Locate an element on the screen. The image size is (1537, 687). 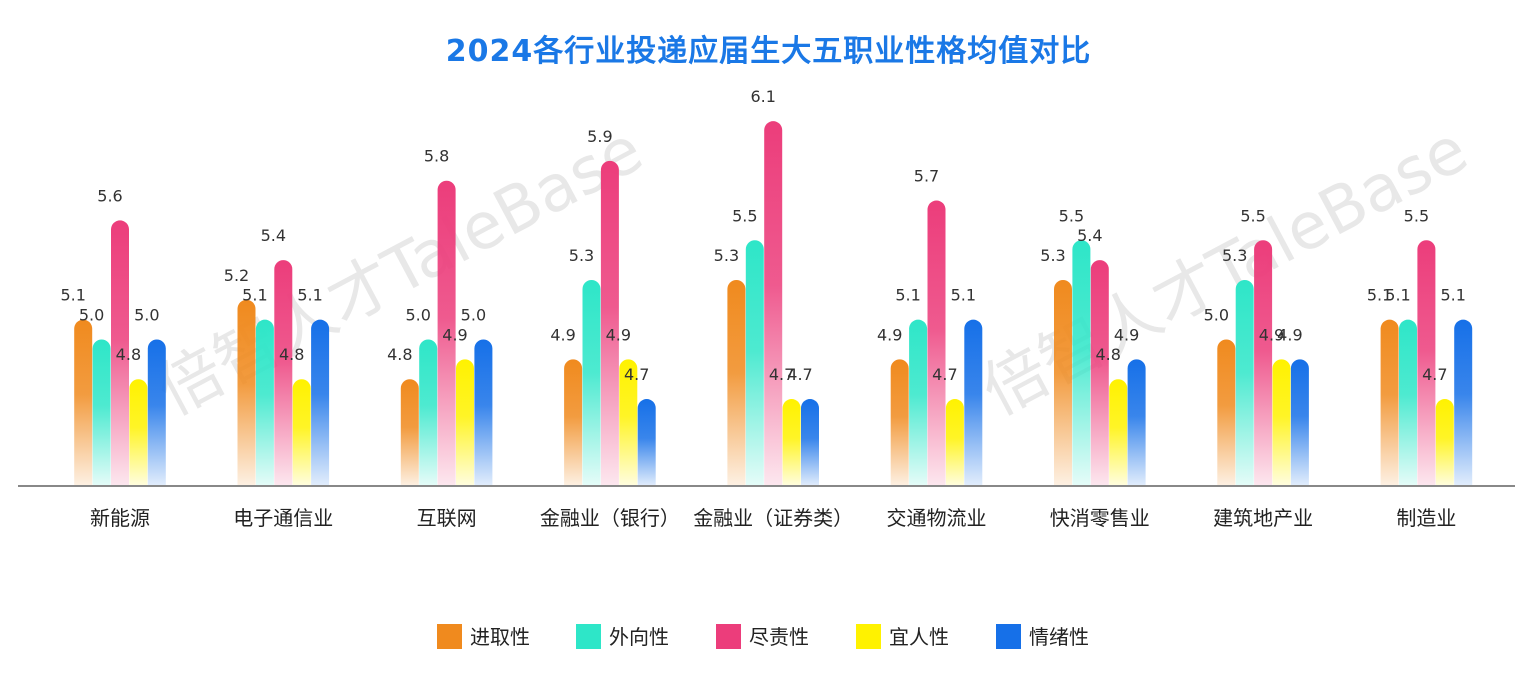
category-label: 新能源 is located at coordinates (120, 518).